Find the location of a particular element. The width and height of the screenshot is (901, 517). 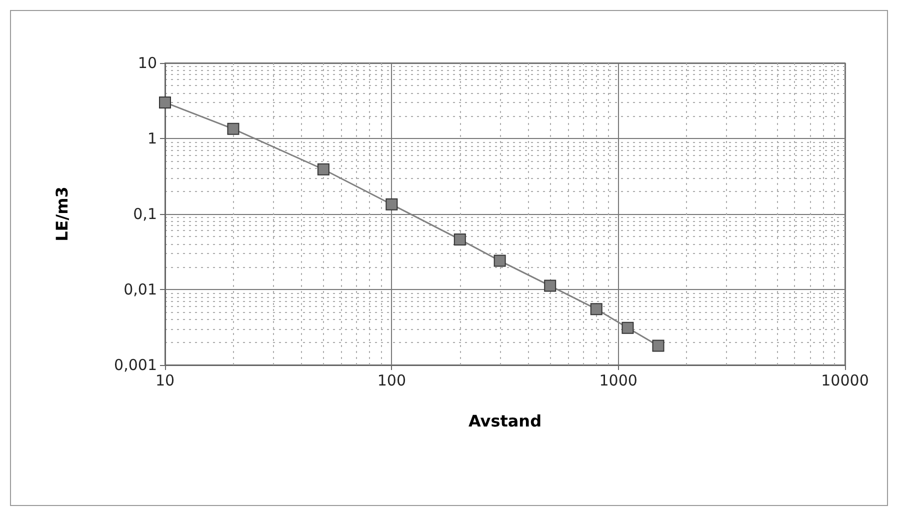

y-tick-label: 0,01 is located at coordinates (140, 289).